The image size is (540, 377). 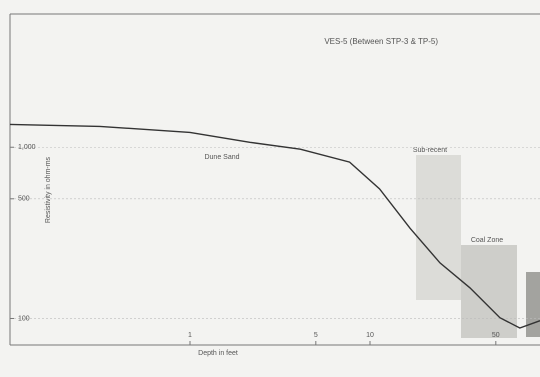 What do you see at coordinates (316, 335) in the screenshot?
I see `x-tick-label: 5` at bounding box center [316, 335].